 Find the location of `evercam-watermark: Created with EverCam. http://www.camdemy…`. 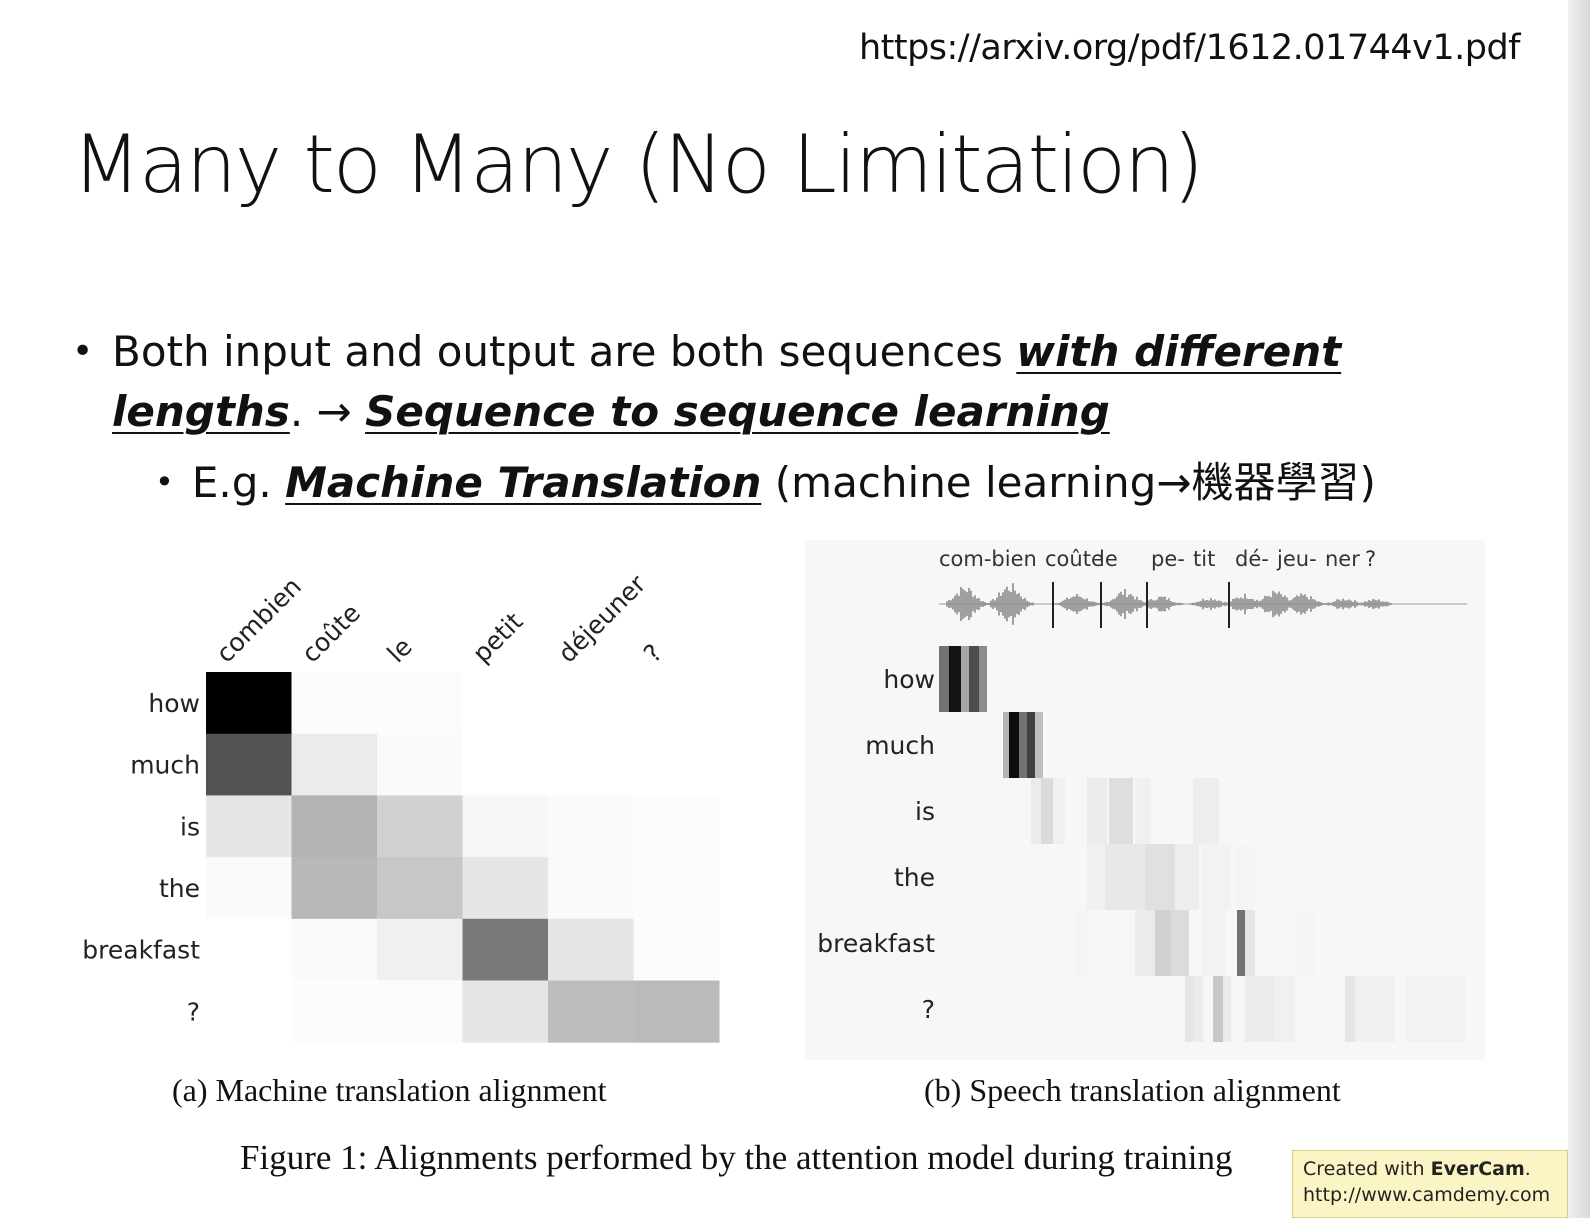

evercam-watermark: Created with EverCam. http://www.camdemy… is located at coordinates (1430, 1184).